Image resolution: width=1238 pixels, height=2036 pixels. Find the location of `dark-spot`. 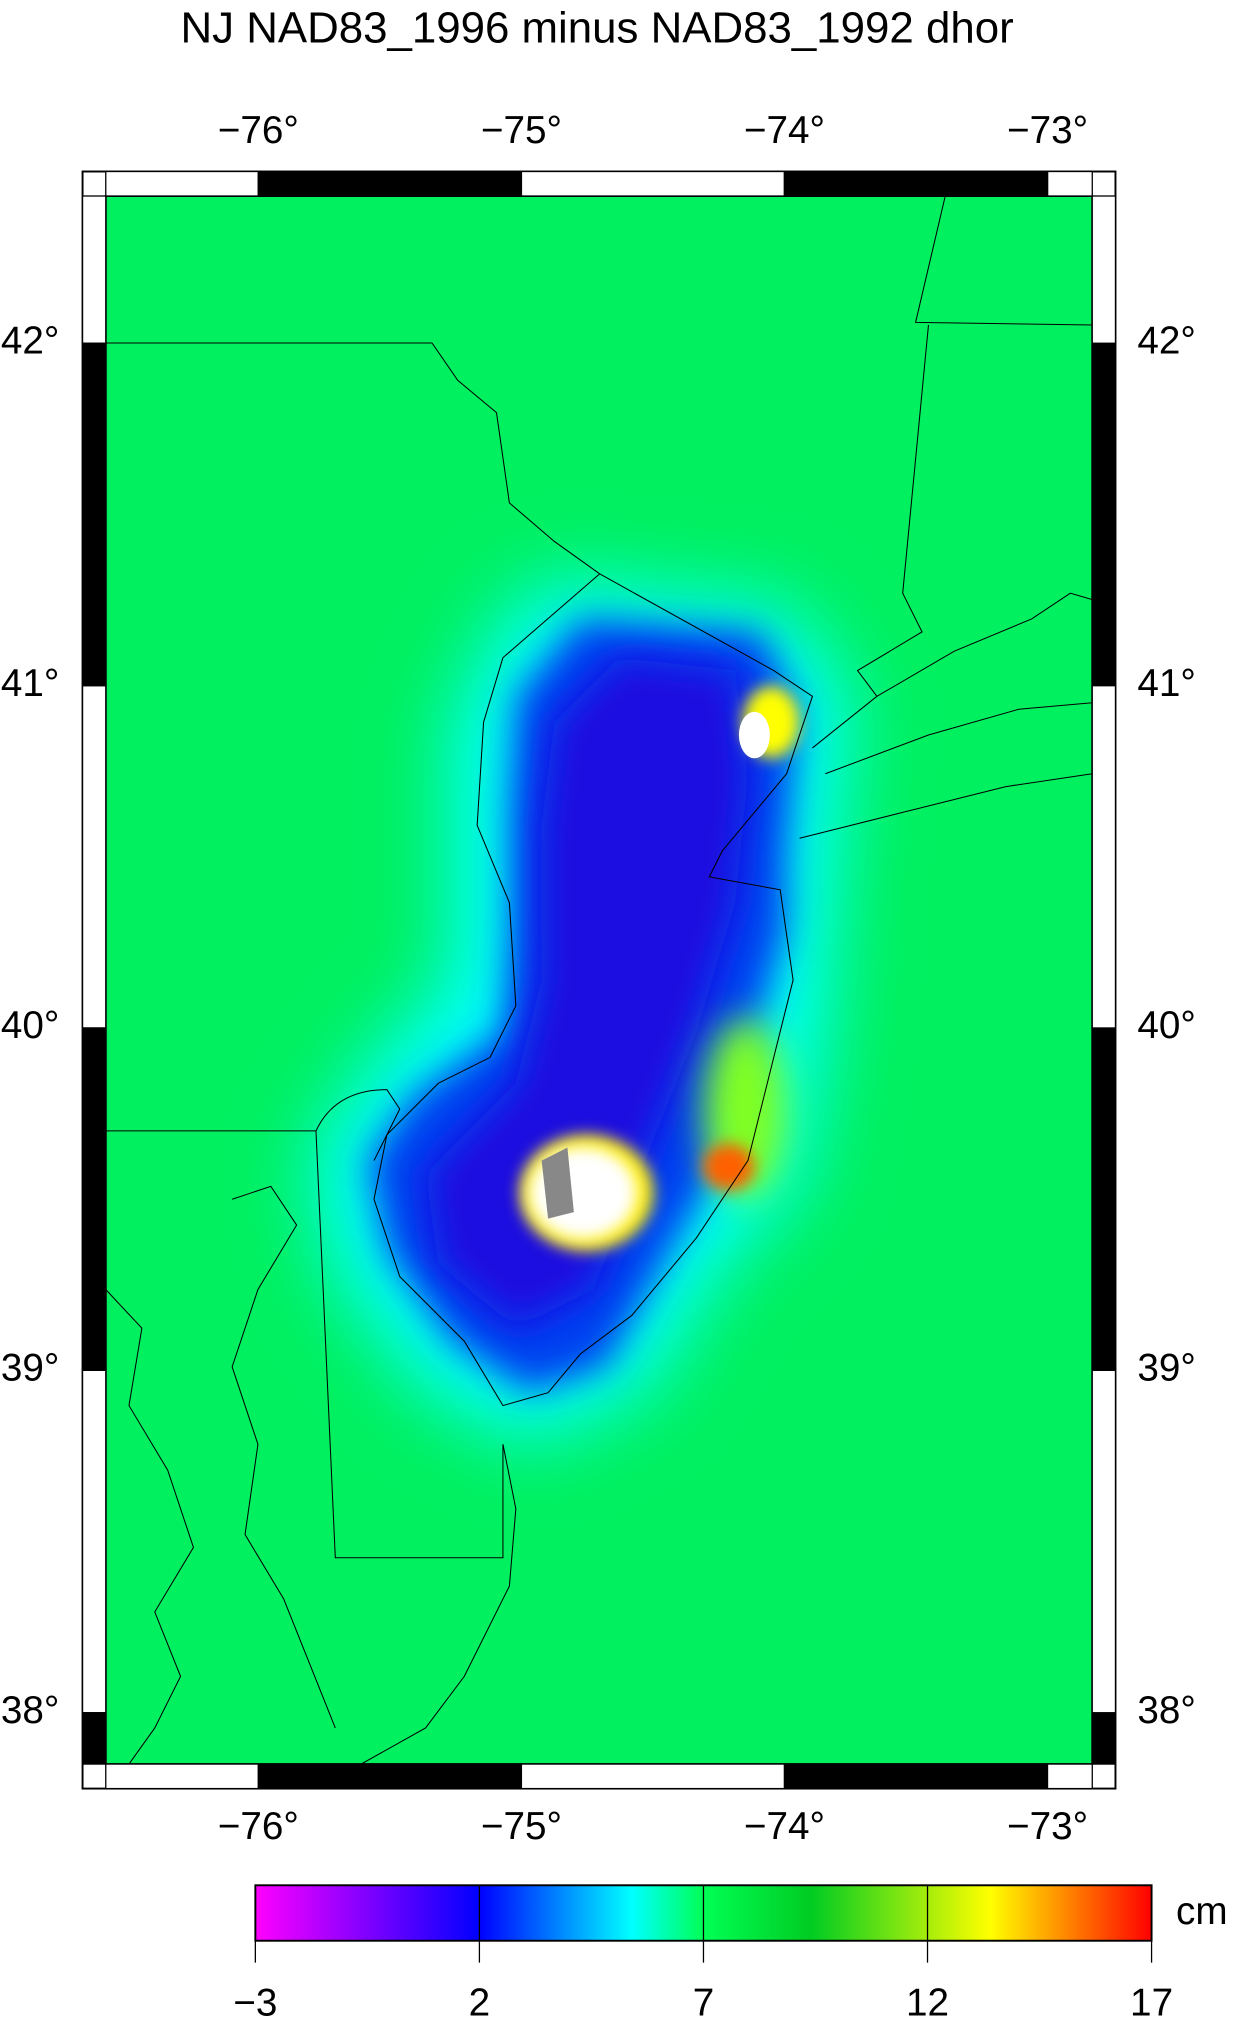

dark-spot is located at coordinates (557, 1183).